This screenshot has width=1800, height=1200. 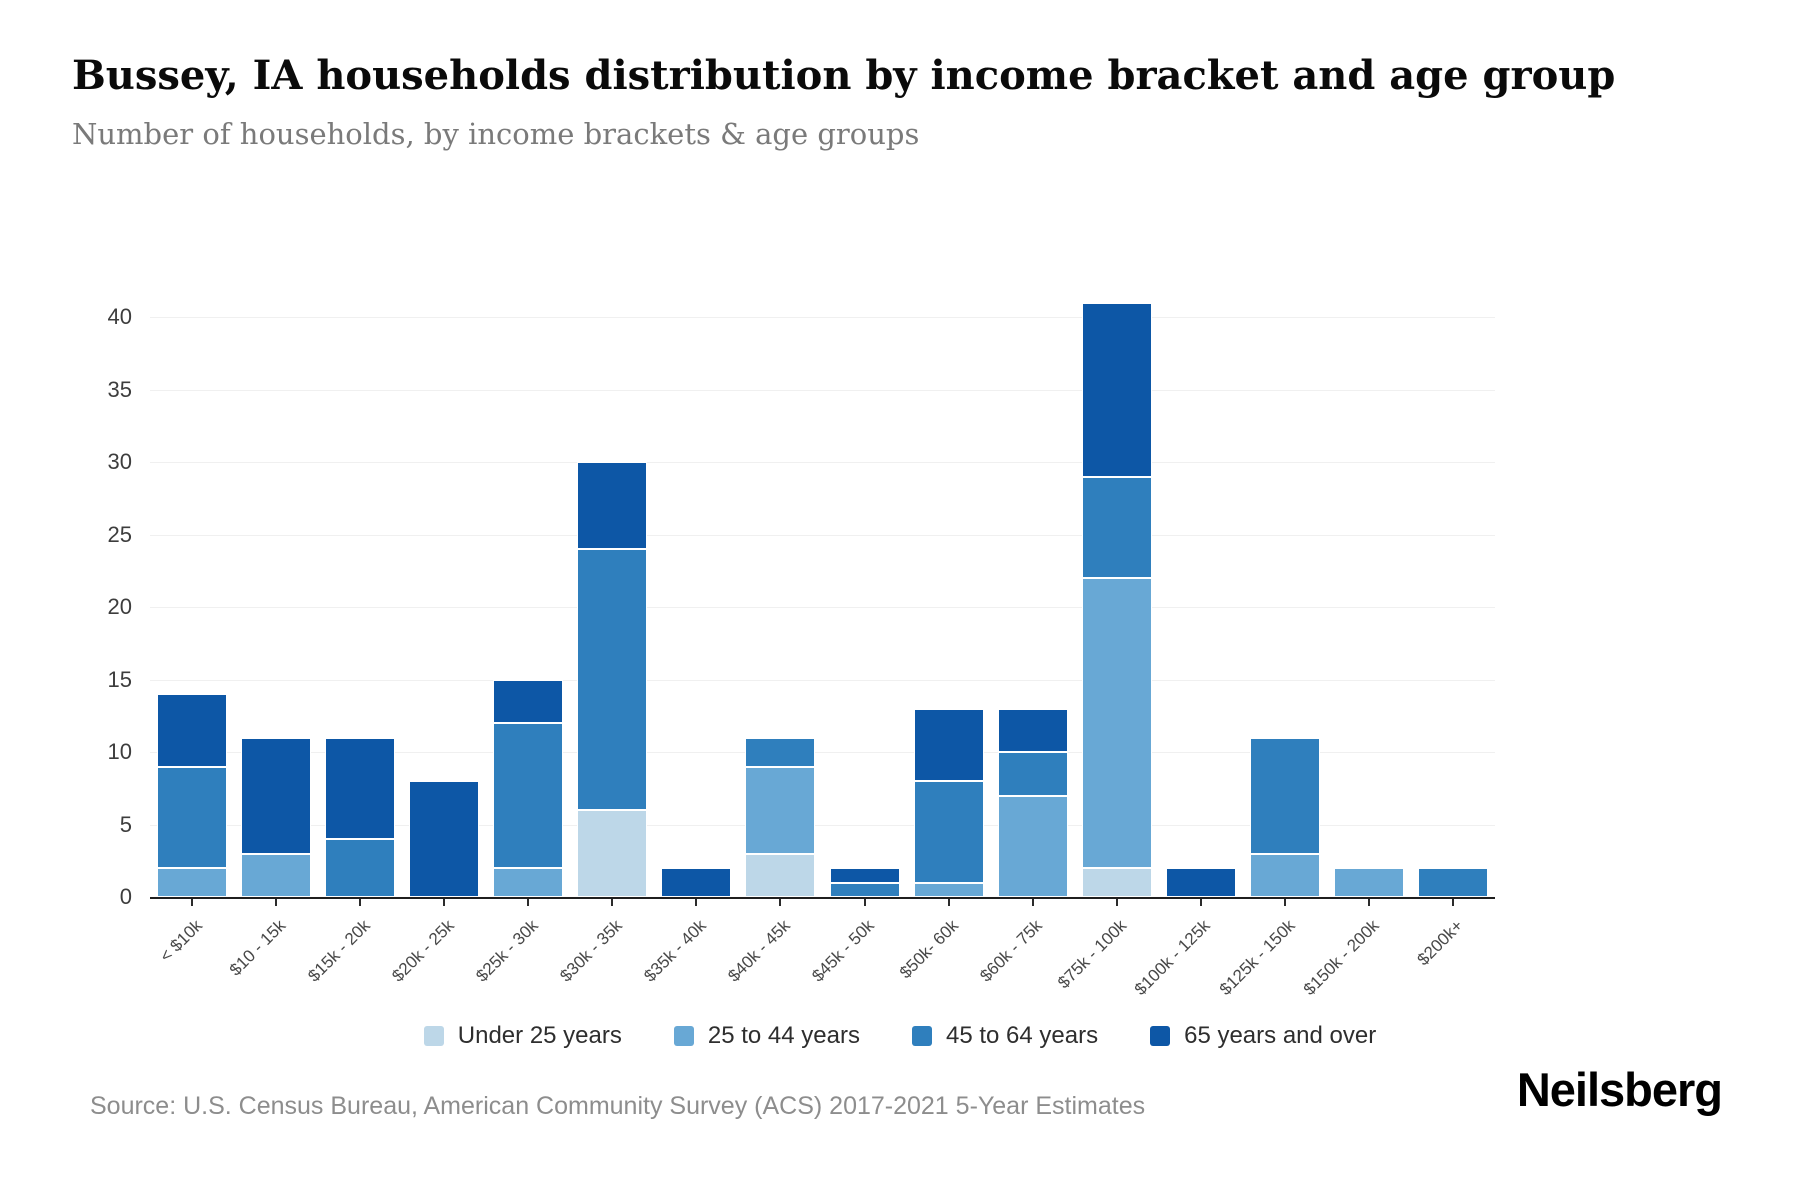 I want to click on x-tick-label: $25k - 30k, so click(x=507, y=951).